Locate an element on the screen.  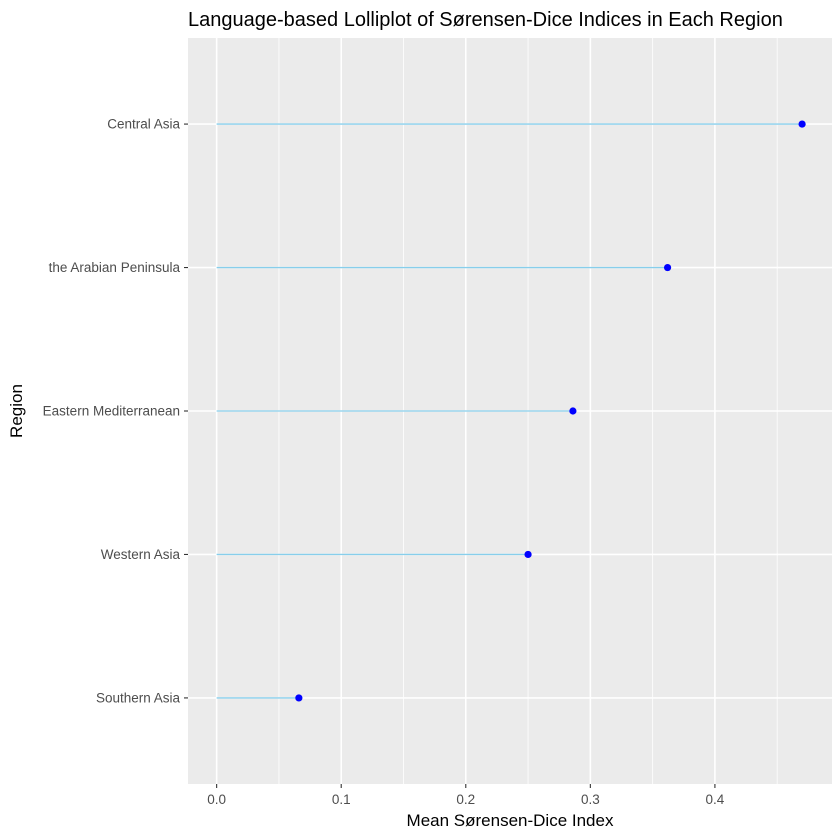
x-tick-label: 0.1 is located at coordinates (341, 799).